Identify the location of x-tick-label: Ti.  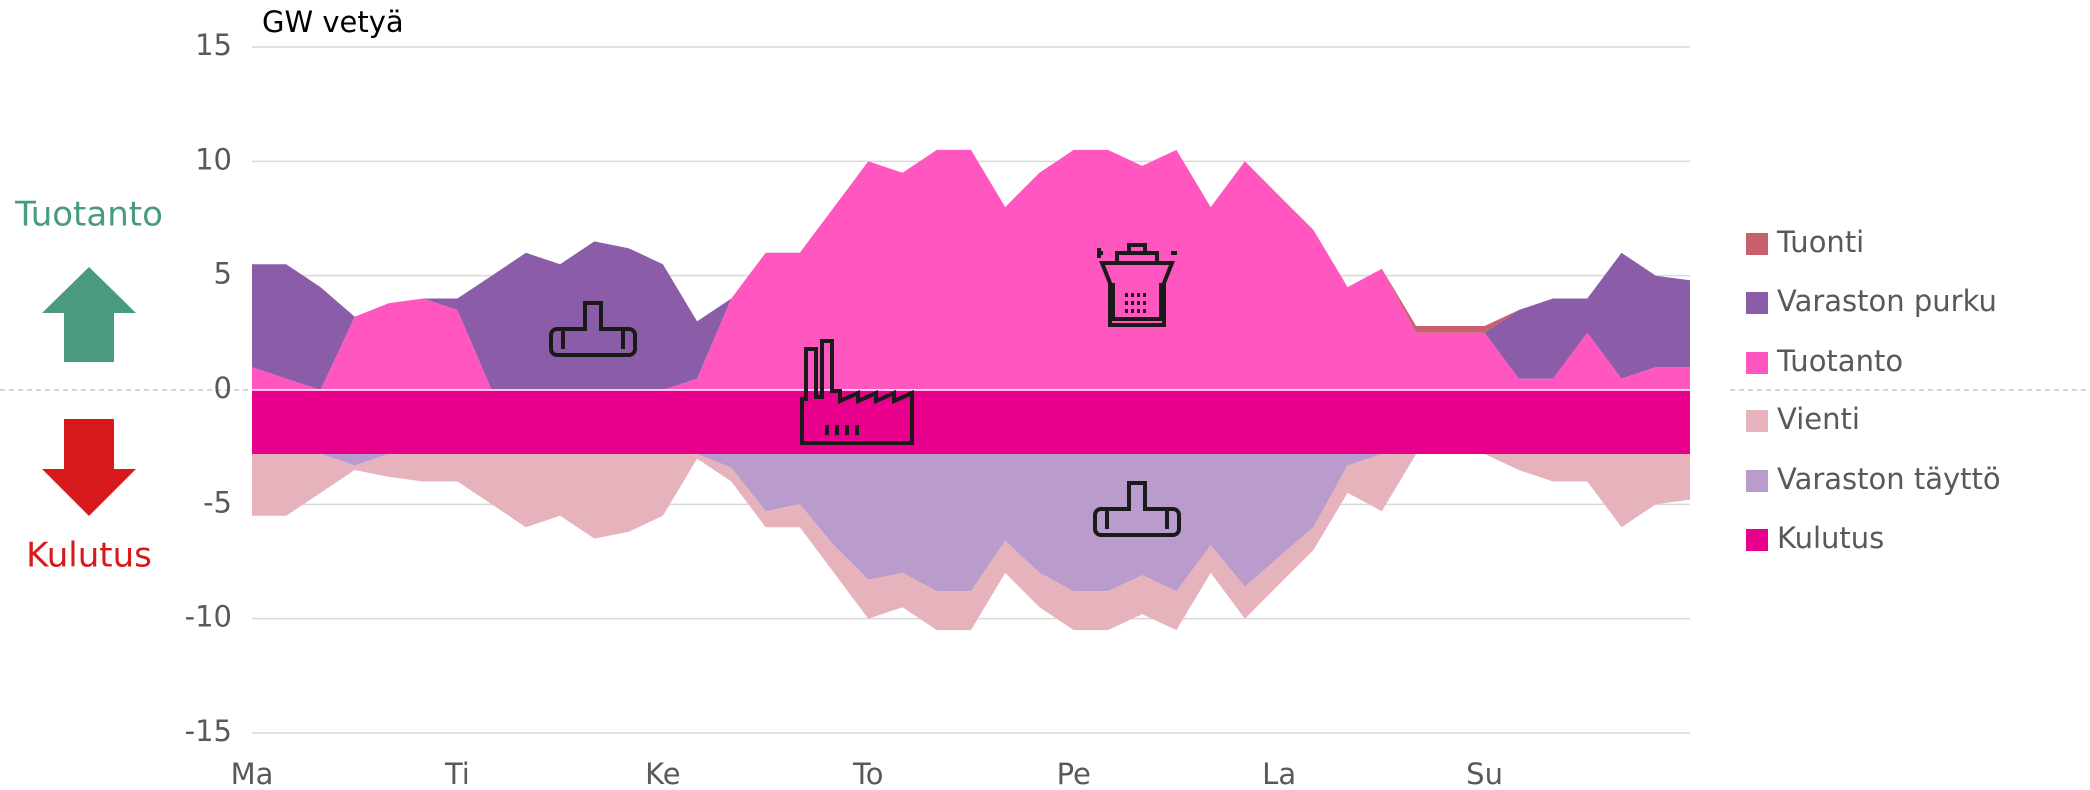
(457, 773).